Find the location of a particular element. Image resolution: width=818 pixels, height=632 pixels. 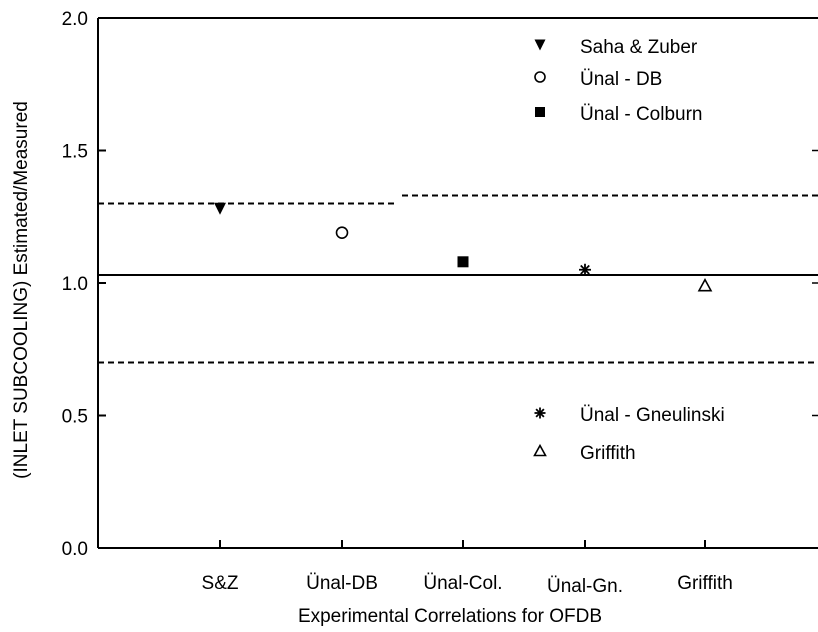

y-tick-label: 1.5 is located at coordinates (75, 152).